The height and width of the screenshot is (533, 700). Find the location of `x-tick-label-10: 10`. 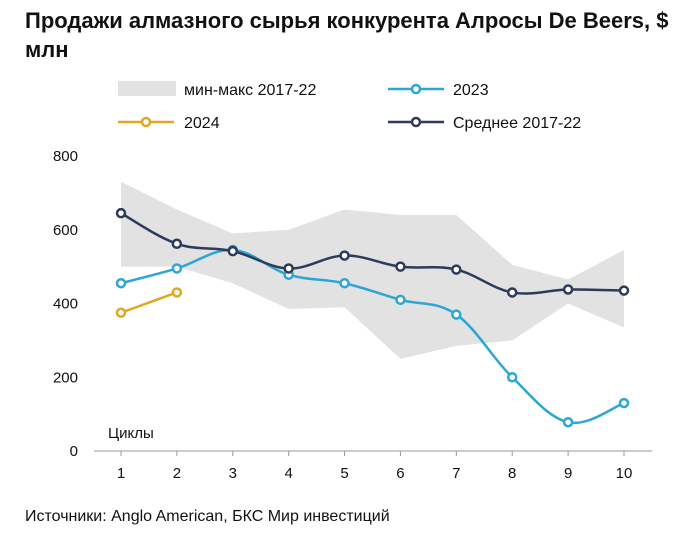

x-tick-label-10: 10 is located at coordinates (624, 473).